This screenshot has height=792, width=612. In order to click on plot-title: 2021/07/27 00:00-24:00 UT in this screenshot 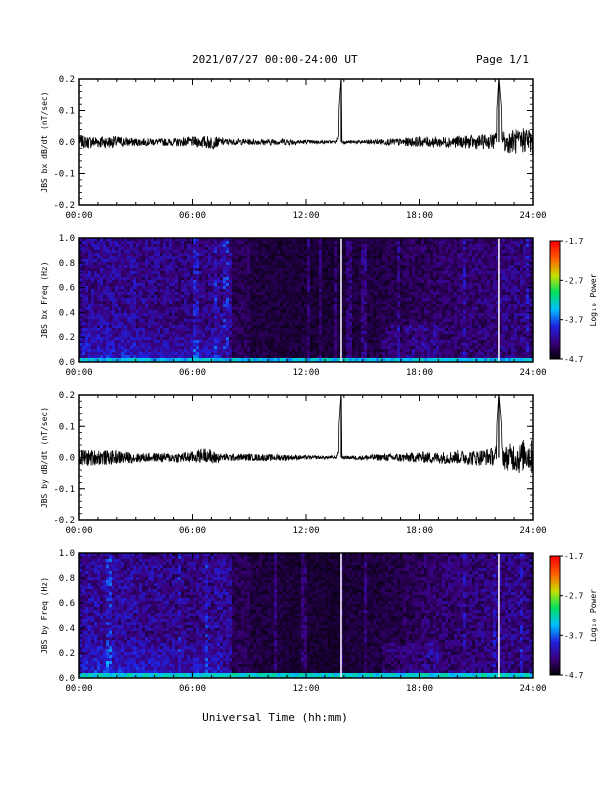, I will do `click(275, 59)`.